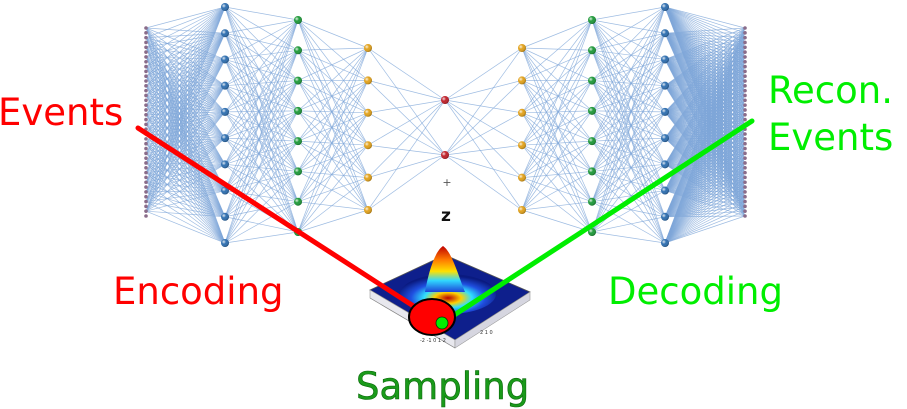 The height and width of the screenshot is (409, 907). What do you see at coordinates (446, 182) in the screenshot?
I see `latent-plus-marker: +` at bounding box center [446, 182].